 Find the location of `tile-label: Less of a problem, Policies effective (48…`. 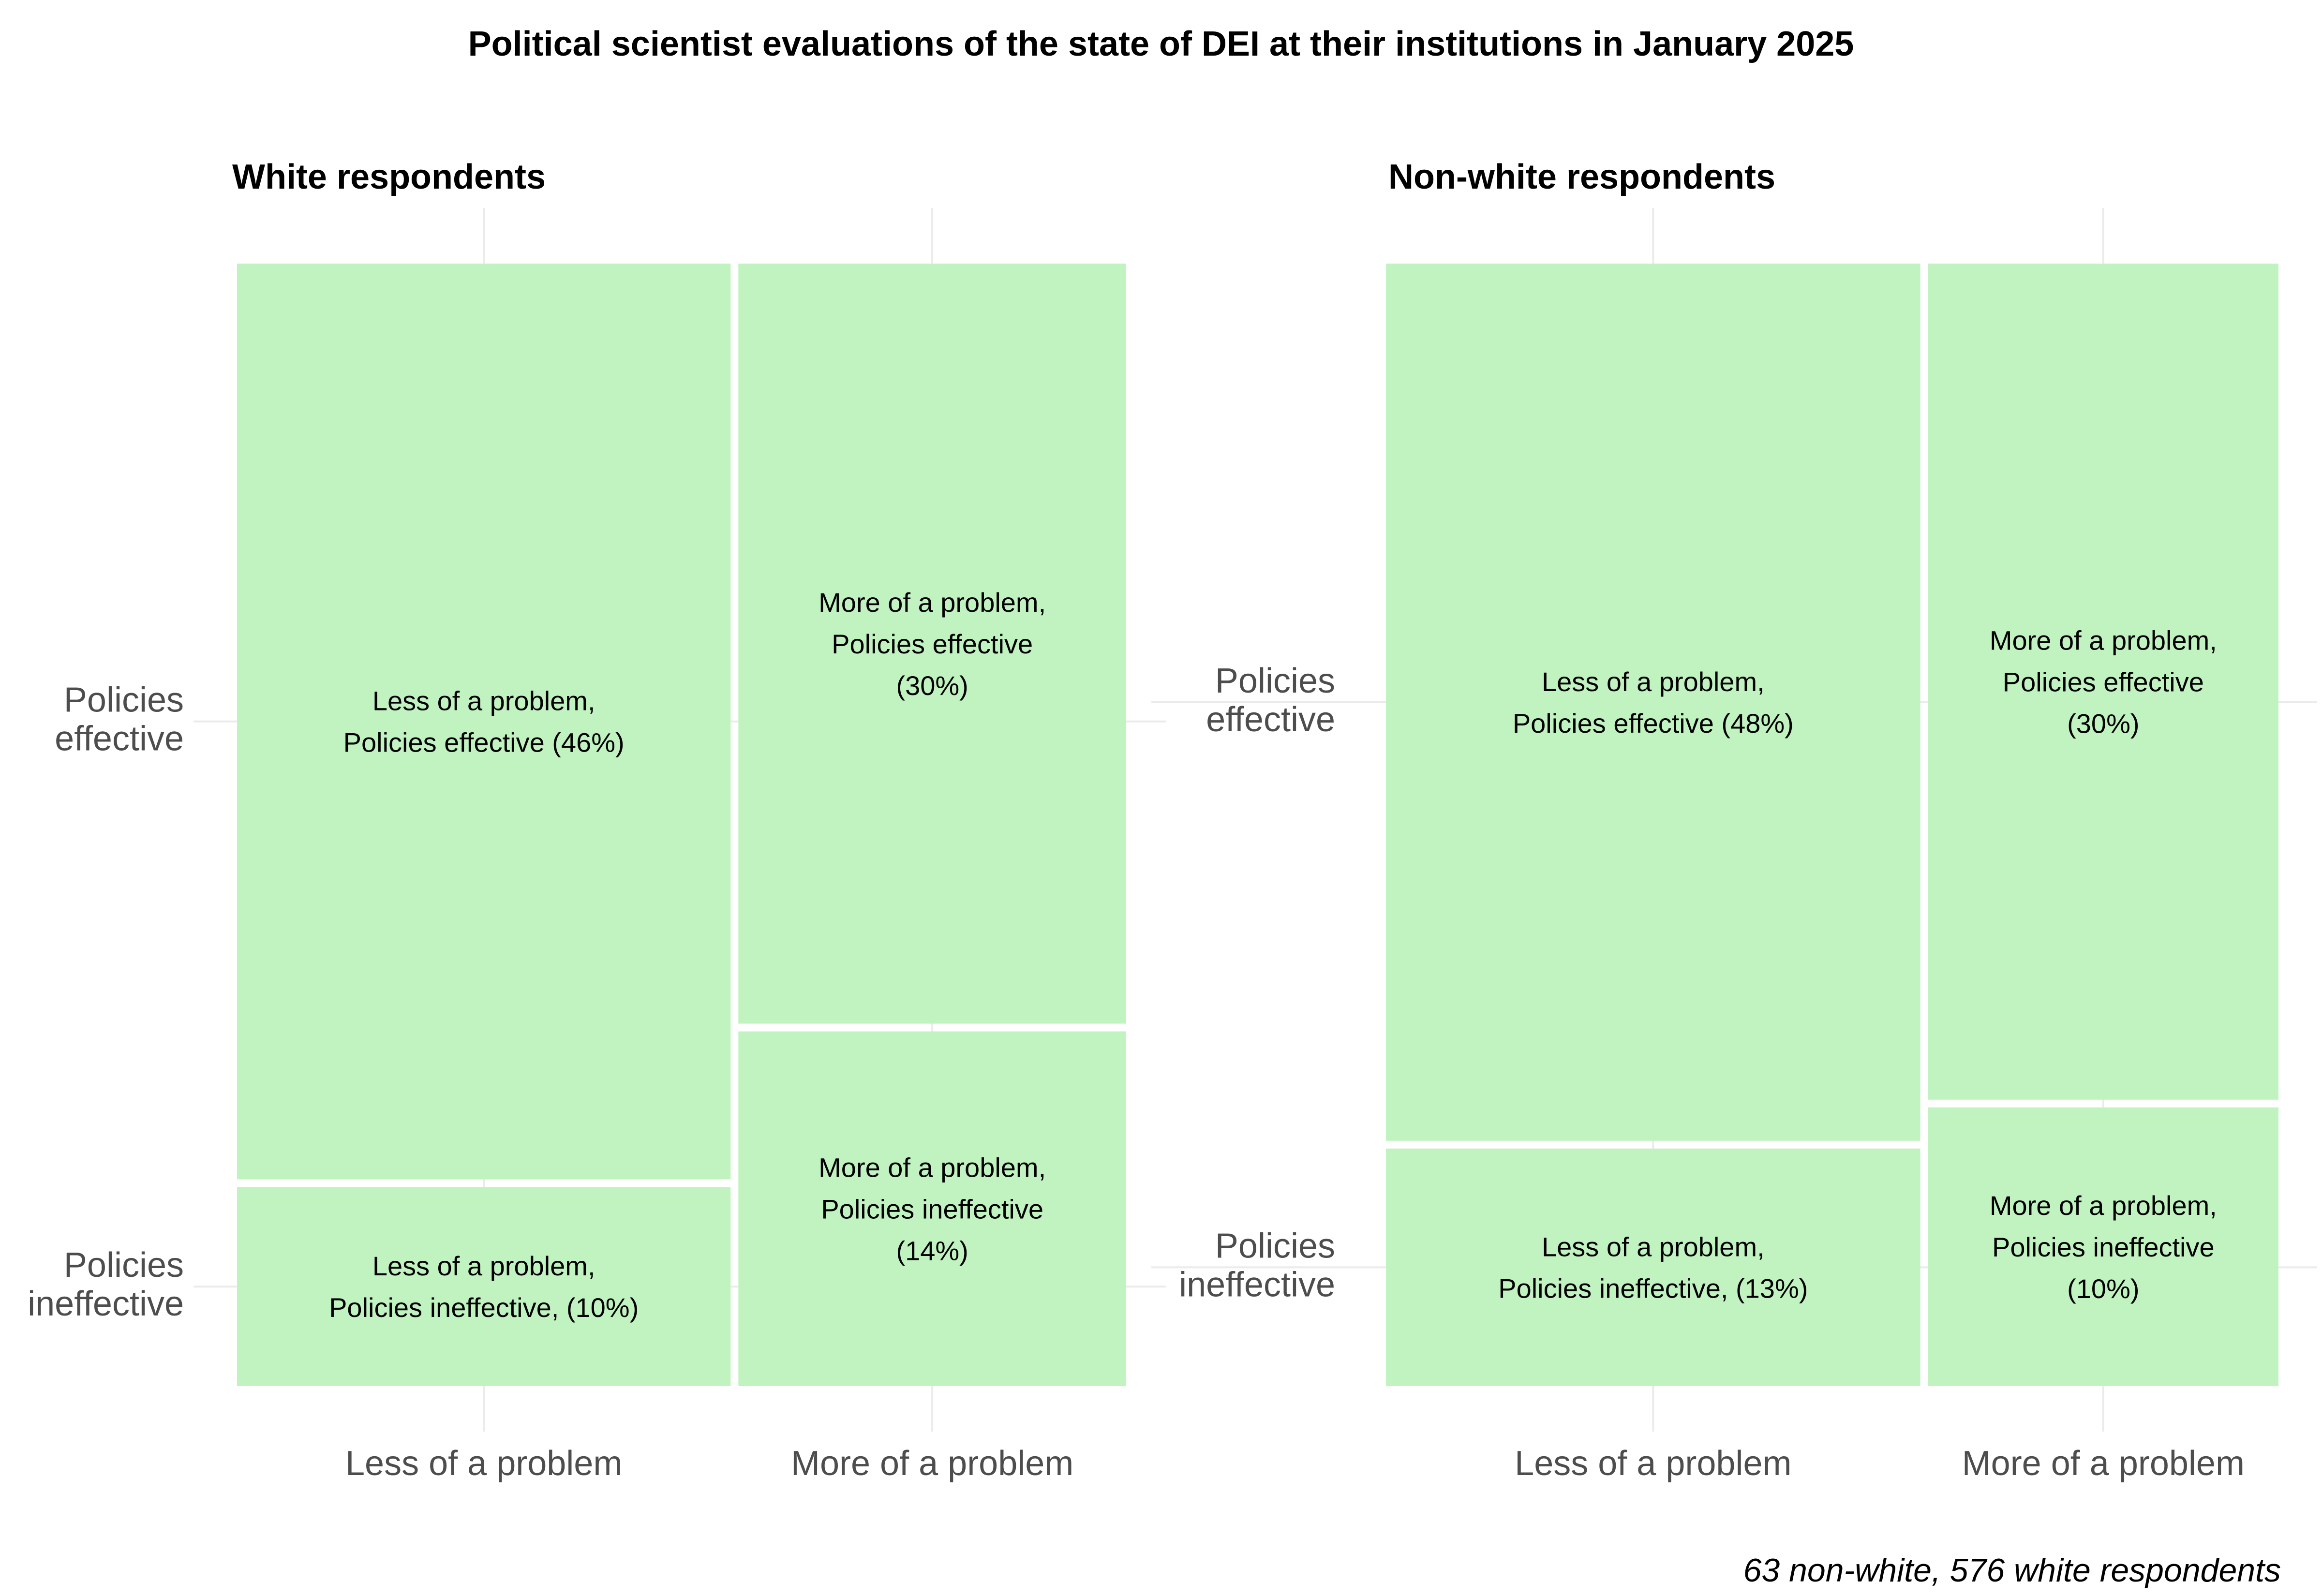

tile-label: Less of a problem, Policies effective (48… is located at coordinates (1653, 702).